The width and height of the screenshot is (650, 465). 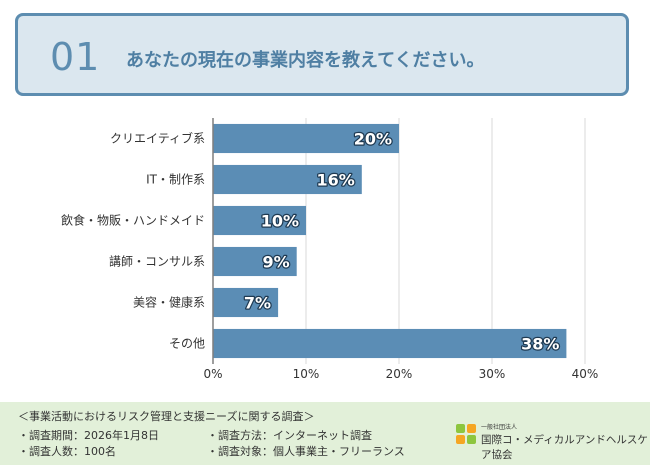 What do you see at coordinates (166, 416) in the screenshot?
I see `survey-title: ＜事業活動におけるリスク管理と支援ニーズに関する調査＞` at bounding box center [166, 416].